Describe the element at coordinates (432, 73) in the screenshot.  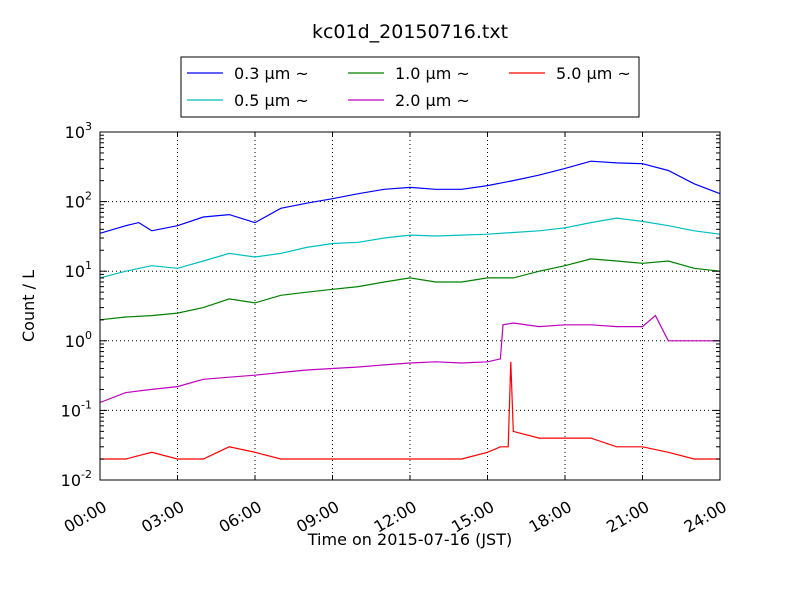
I see `legend-label-2: 1.0 μm ~` at that location.